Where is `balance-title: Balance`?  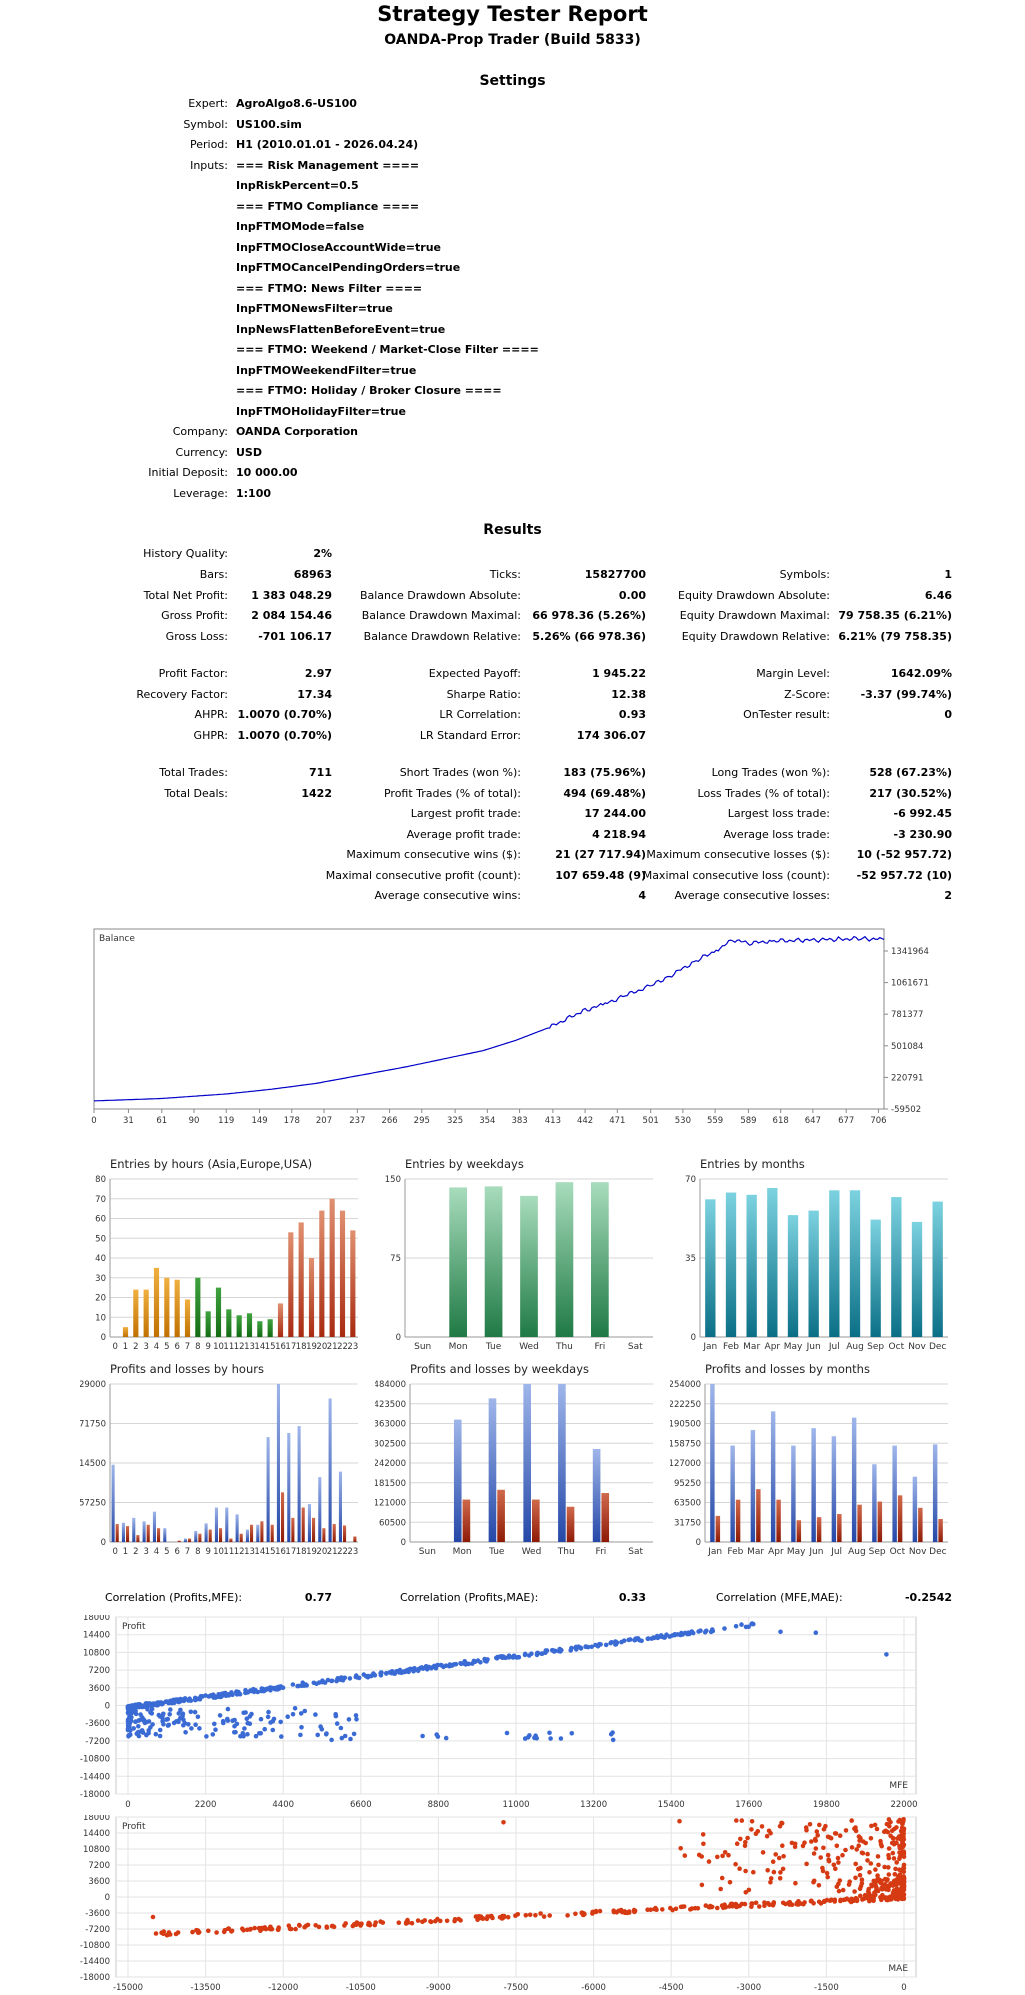
balance-title: Balance is located at coordinates (117, 939).